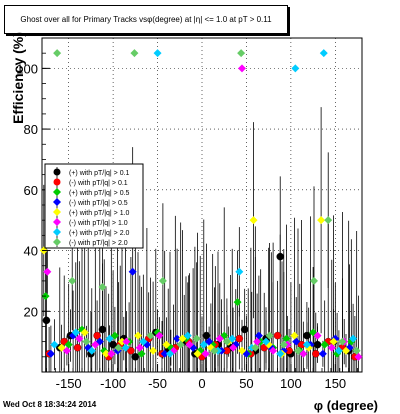 This screenshot has width=400, height=414. Describe the element at coordinates (99, 233) in the screenshot. I see `legend-label: (+) with pT/|q| > 2.0` at that location.